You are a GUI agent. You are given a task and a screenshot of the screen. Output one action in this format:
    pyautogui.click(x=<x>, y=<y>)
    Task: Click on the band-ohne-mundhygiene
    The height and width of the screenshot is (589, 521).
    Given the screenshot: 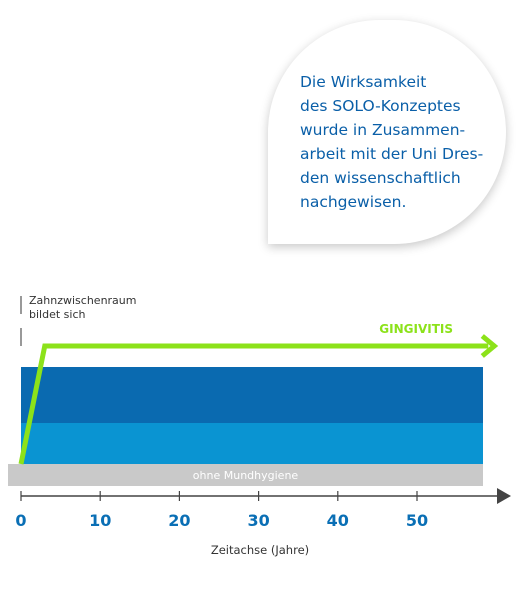 What is the action you would take?
    pyautogui.click(x=245, y=475)
    